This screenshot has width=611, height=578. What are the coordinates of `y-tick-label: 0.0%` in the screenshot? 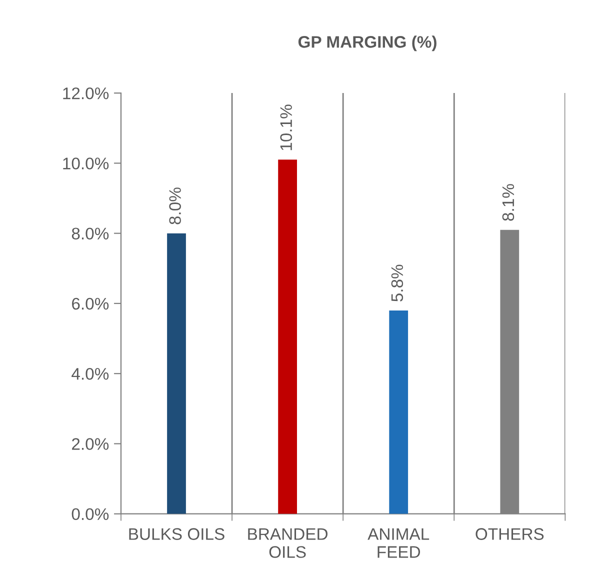 It's located at (90, 514).